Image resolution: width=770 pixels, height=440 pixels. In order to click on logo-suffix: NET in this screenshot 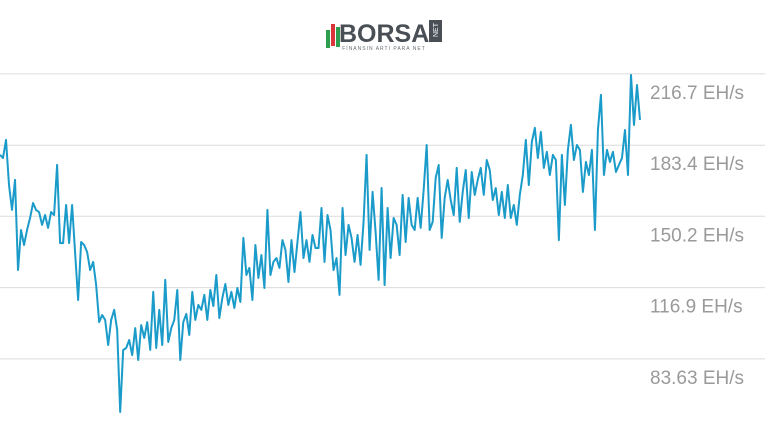, I will do `click(436, 29)`.